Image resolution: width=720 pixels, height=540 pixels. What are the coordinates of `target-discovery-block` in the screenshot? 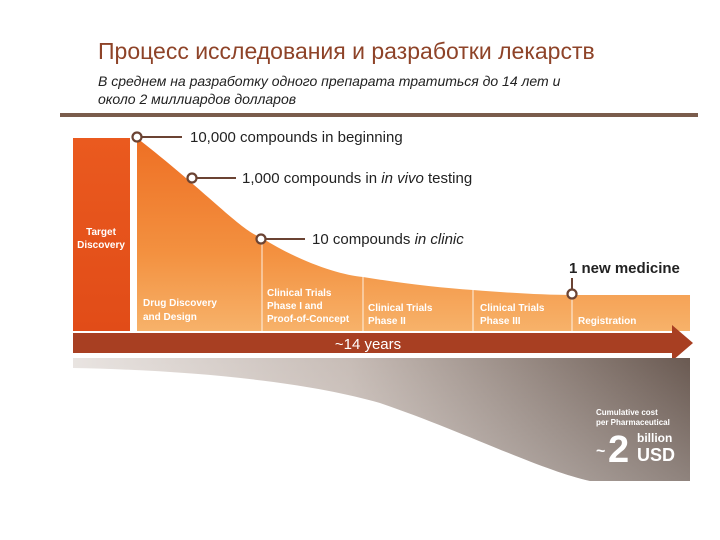 It's located at (101, 234).